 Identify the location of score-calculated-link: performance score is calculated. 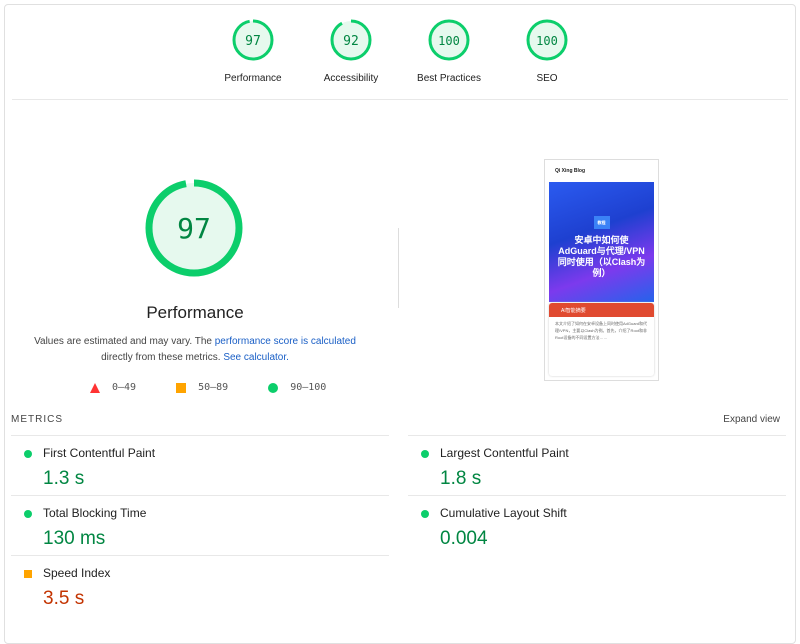
(285, 341).